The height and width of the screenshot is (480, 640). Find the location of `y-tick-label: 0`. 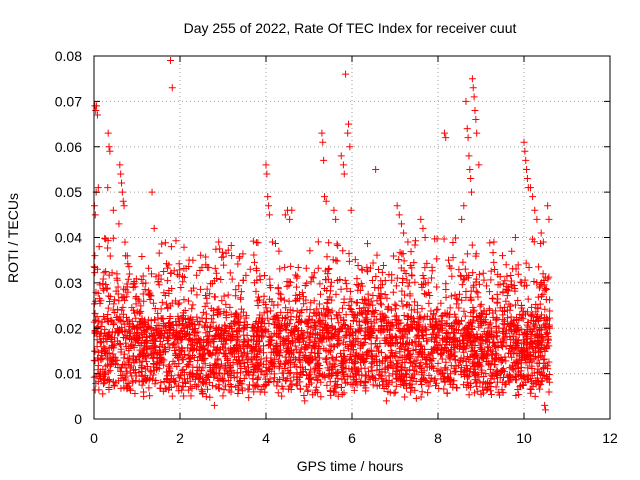

y-tick-label: 0 is located at coordinates (78, 419).